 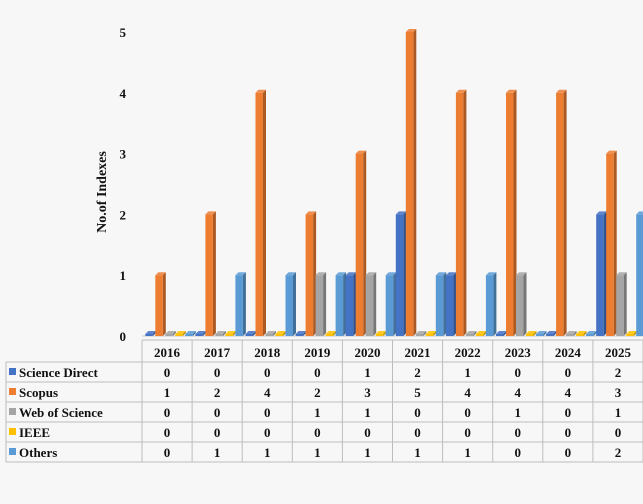 I want to click on y-tick-label: 5, so click(x=123, y=32).